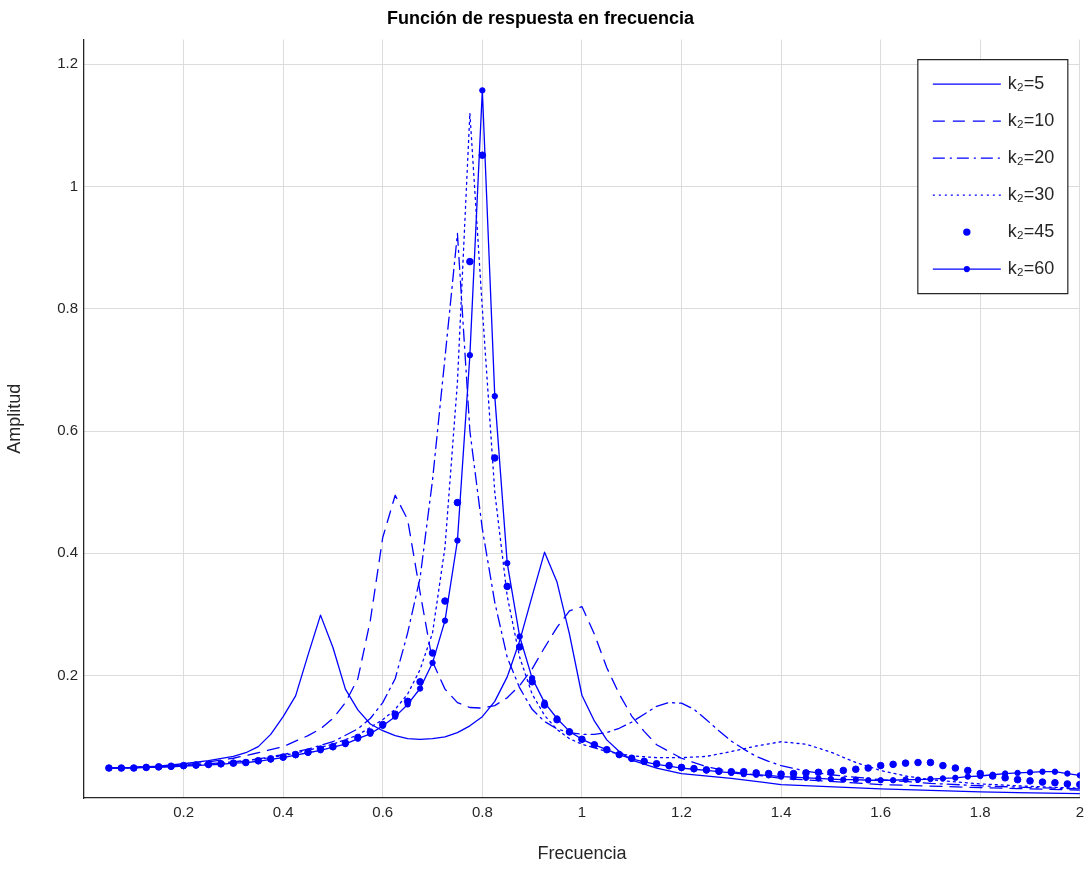 This screenshot has width=1090, height=869. What do you see at coordinates (881, 812) in the screenshot?
I see `x-tick-label: 1.6` at bounding box center [881, 812].